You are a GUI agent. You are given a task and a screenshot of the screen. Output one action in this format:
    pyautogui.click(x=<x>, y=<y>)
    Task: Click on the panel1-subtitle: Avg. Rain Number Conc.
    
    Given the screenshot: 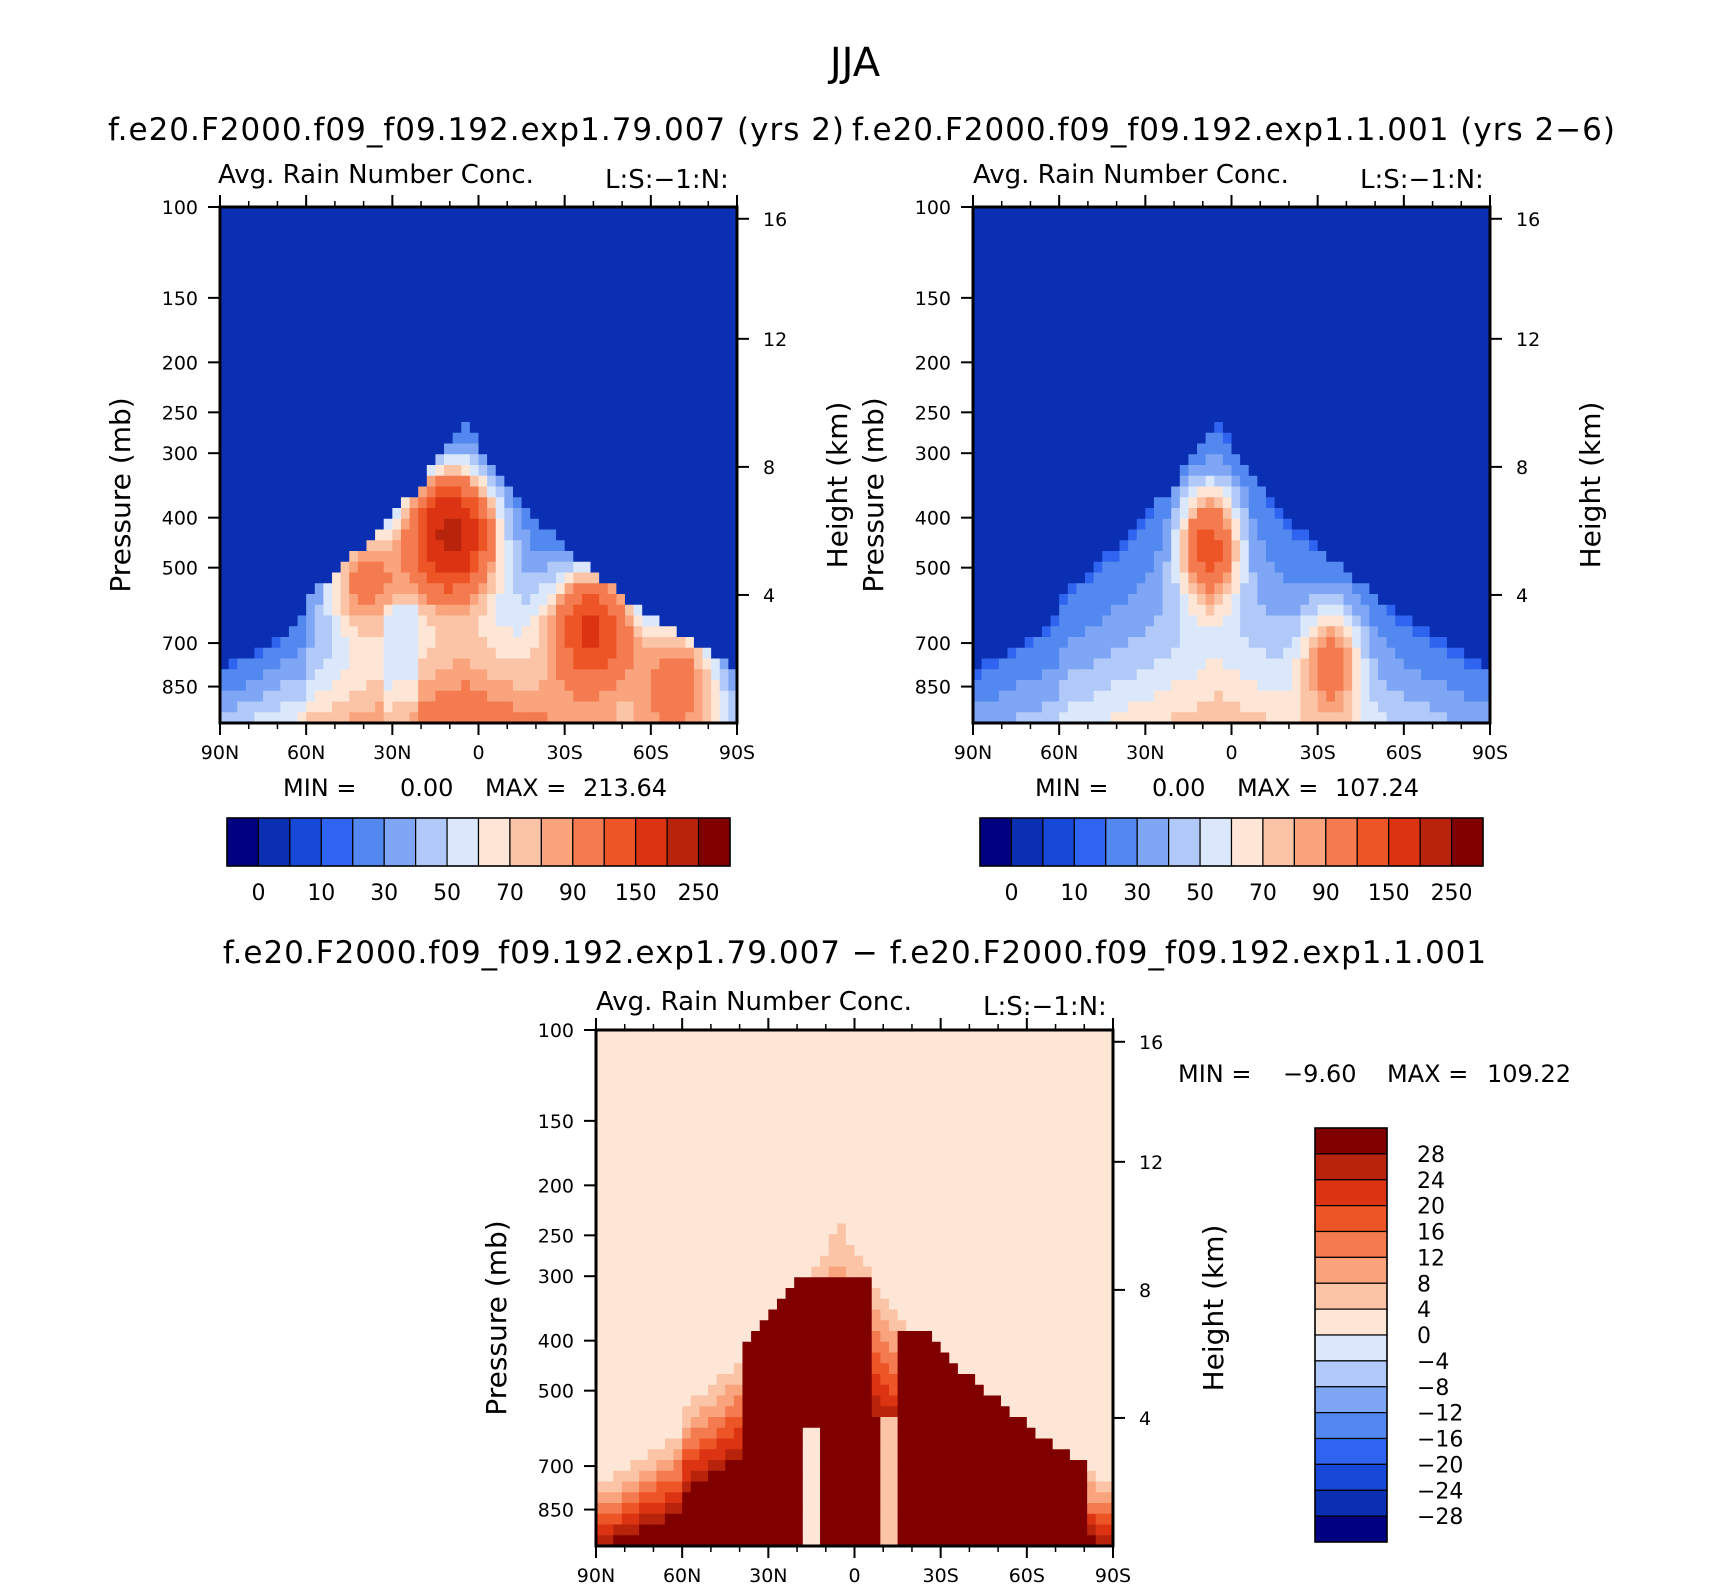 What is the action you would take?
    pyautogui.click(x=376, y=175)
    